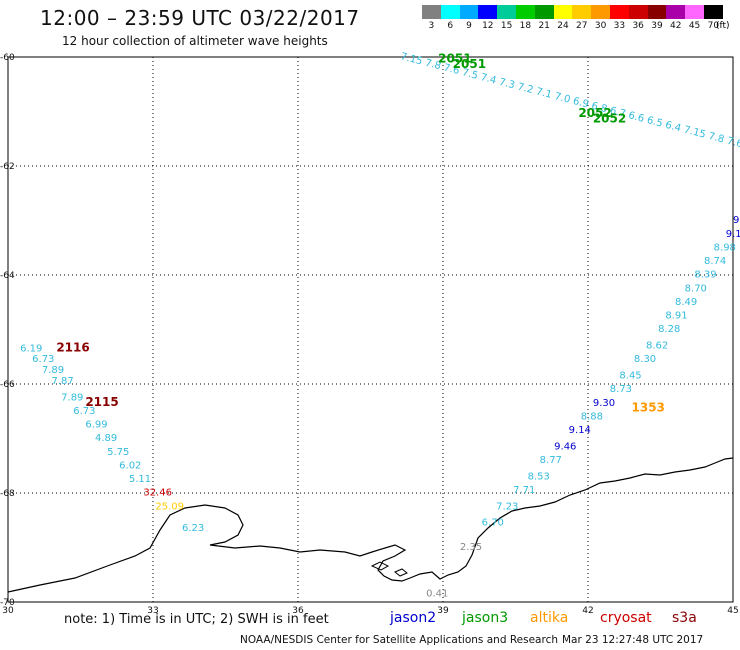 The image size is (740, 650). Describe the element at coordinates (733, 234) in the screenshot. I see `track-b-value: 9.1` at that location.